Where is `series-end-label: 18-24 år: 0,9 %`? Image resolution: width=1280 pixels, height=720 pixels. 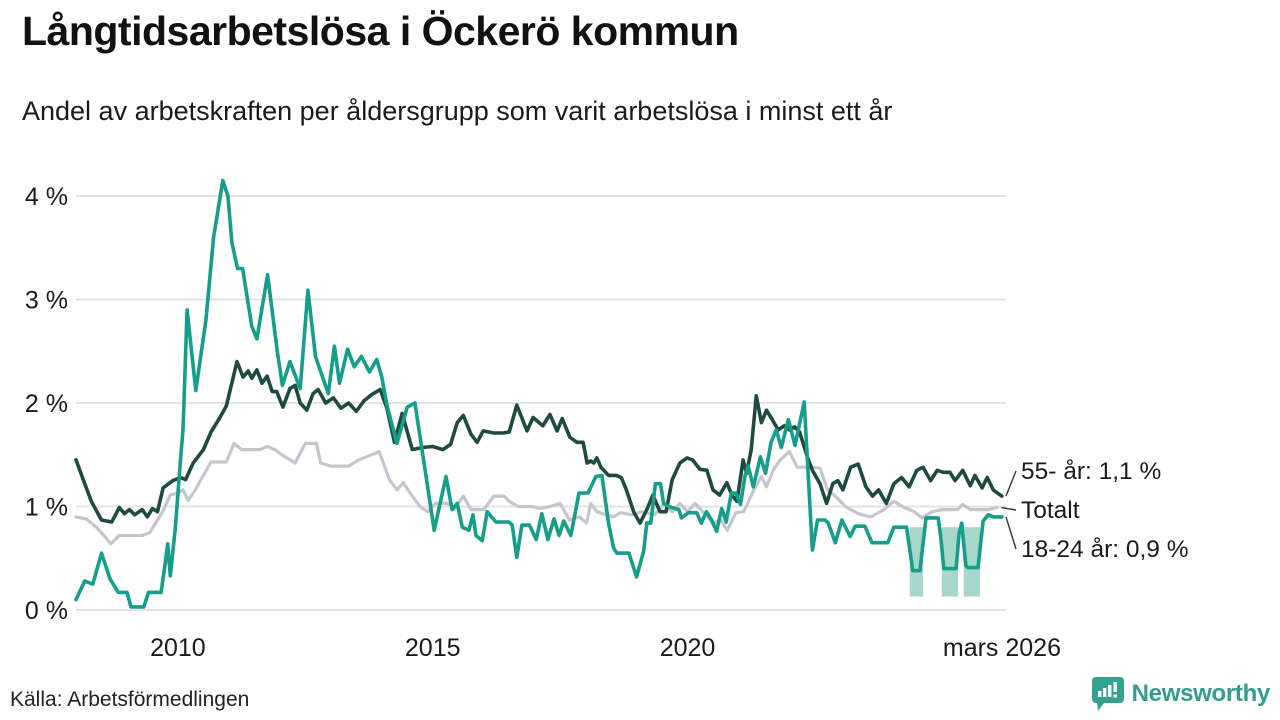 series-end-label: 18-24 år: 0,9 % is located at coordinates (1105, 549).